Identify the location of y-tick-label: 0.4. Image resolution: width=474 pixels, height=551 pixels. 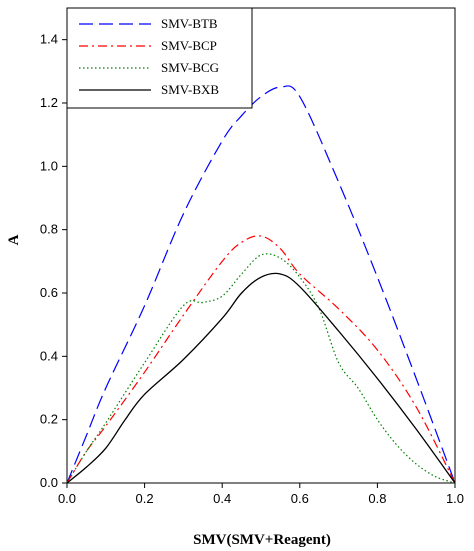
(49, 355).